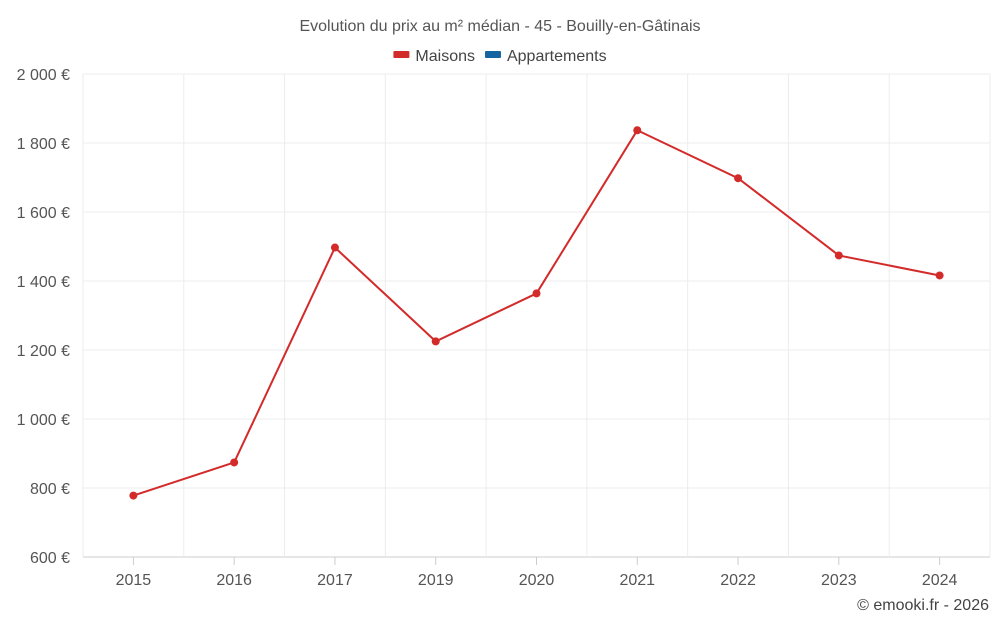 The image size is (1000, 625). Describe the element at coordinates (839, 580) in the screenshot. I see `x-tick-label: 2023` at that location.